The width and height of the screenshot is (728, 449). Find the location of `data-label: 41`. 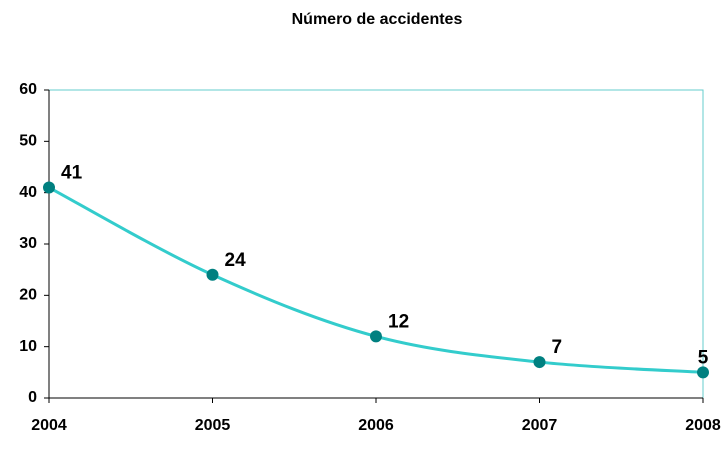

data-label: 41 is located at coordinates (72, 173).